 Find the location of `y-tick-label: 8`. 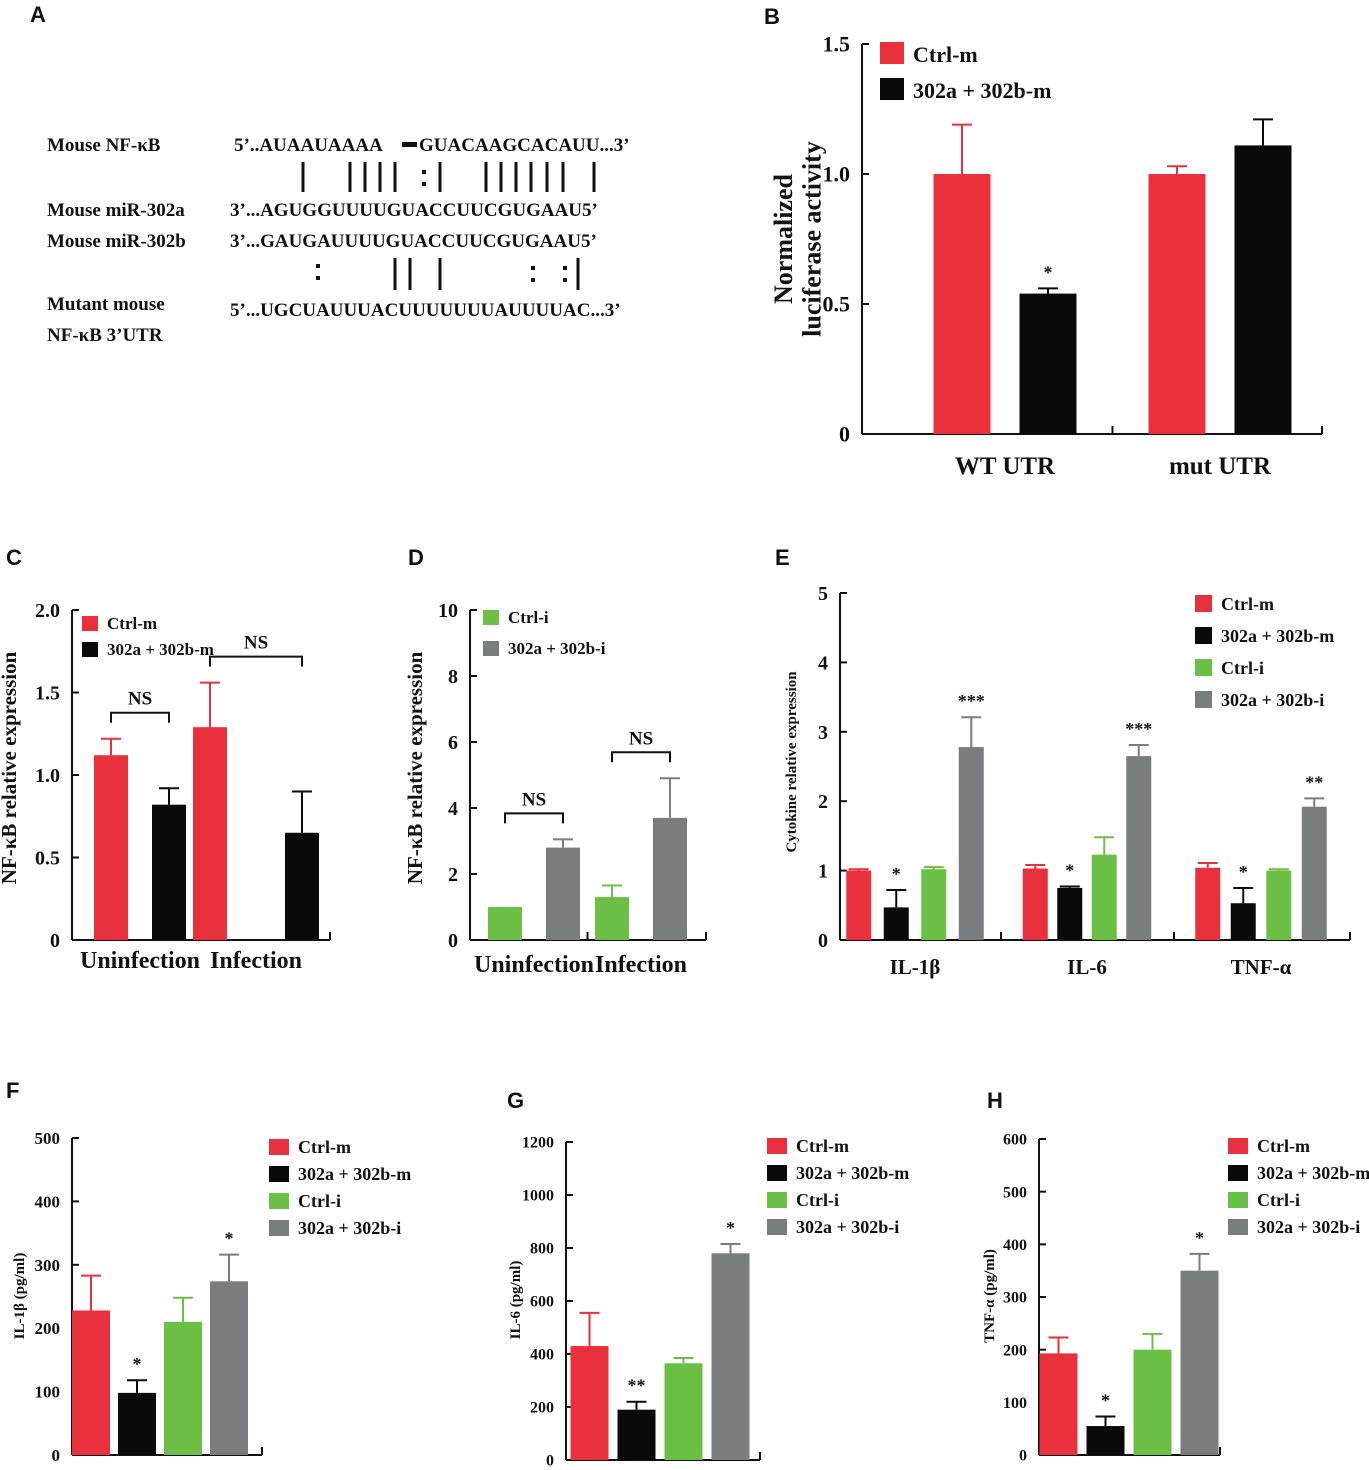

y-tick-label: 8 is located at coordinates (453, 677).